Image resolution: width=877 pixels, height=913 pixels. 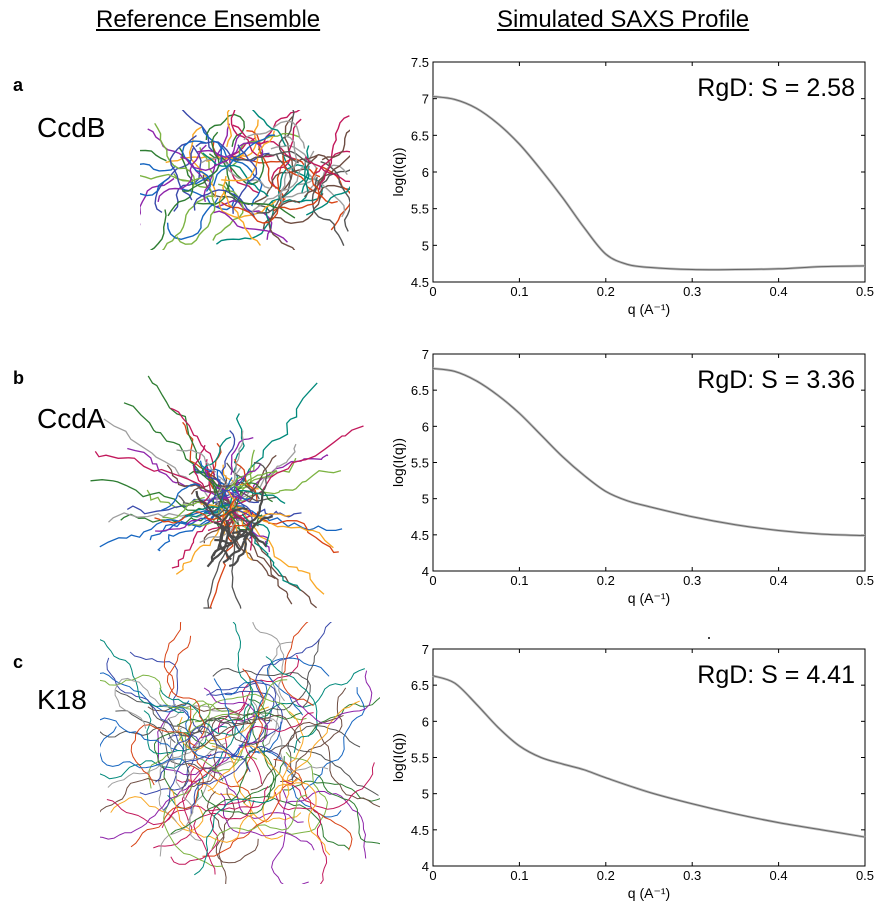 What do you see at coordinates (398, 462) in the screenshot?
I see `y-axis-label: log(I(q))` at bounding box center [398, 462].